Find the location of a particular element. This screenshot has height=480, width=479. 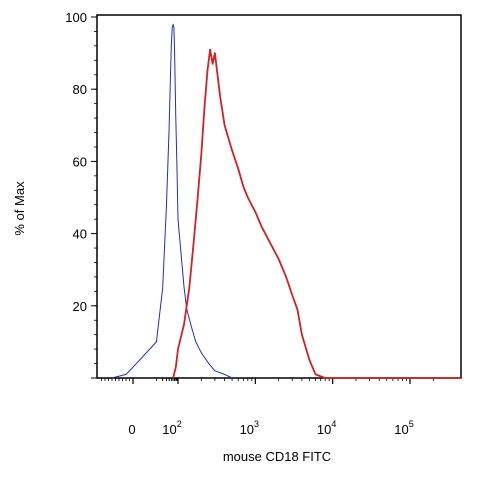

x-axis-title: mouse CD18 FITC is located at coordinates (277, 456).